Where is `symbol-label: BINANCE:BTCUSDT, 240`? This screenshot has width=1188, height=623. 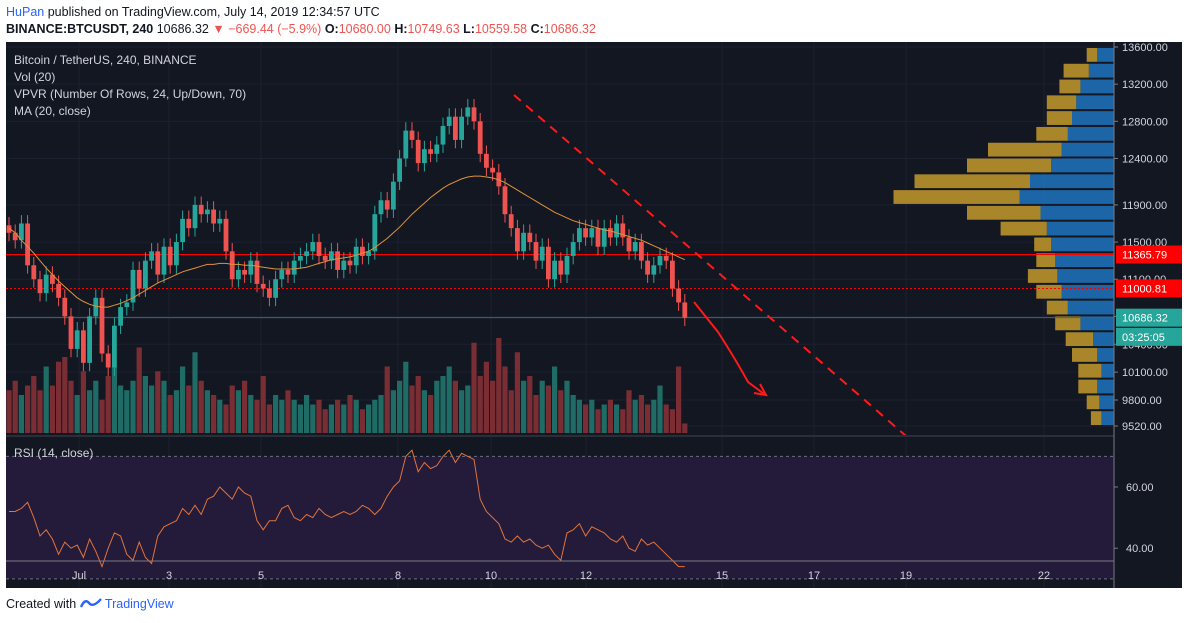
symbol-label: BINANCE:BTCUSDT, 240 is located at coordinates (80, 29).